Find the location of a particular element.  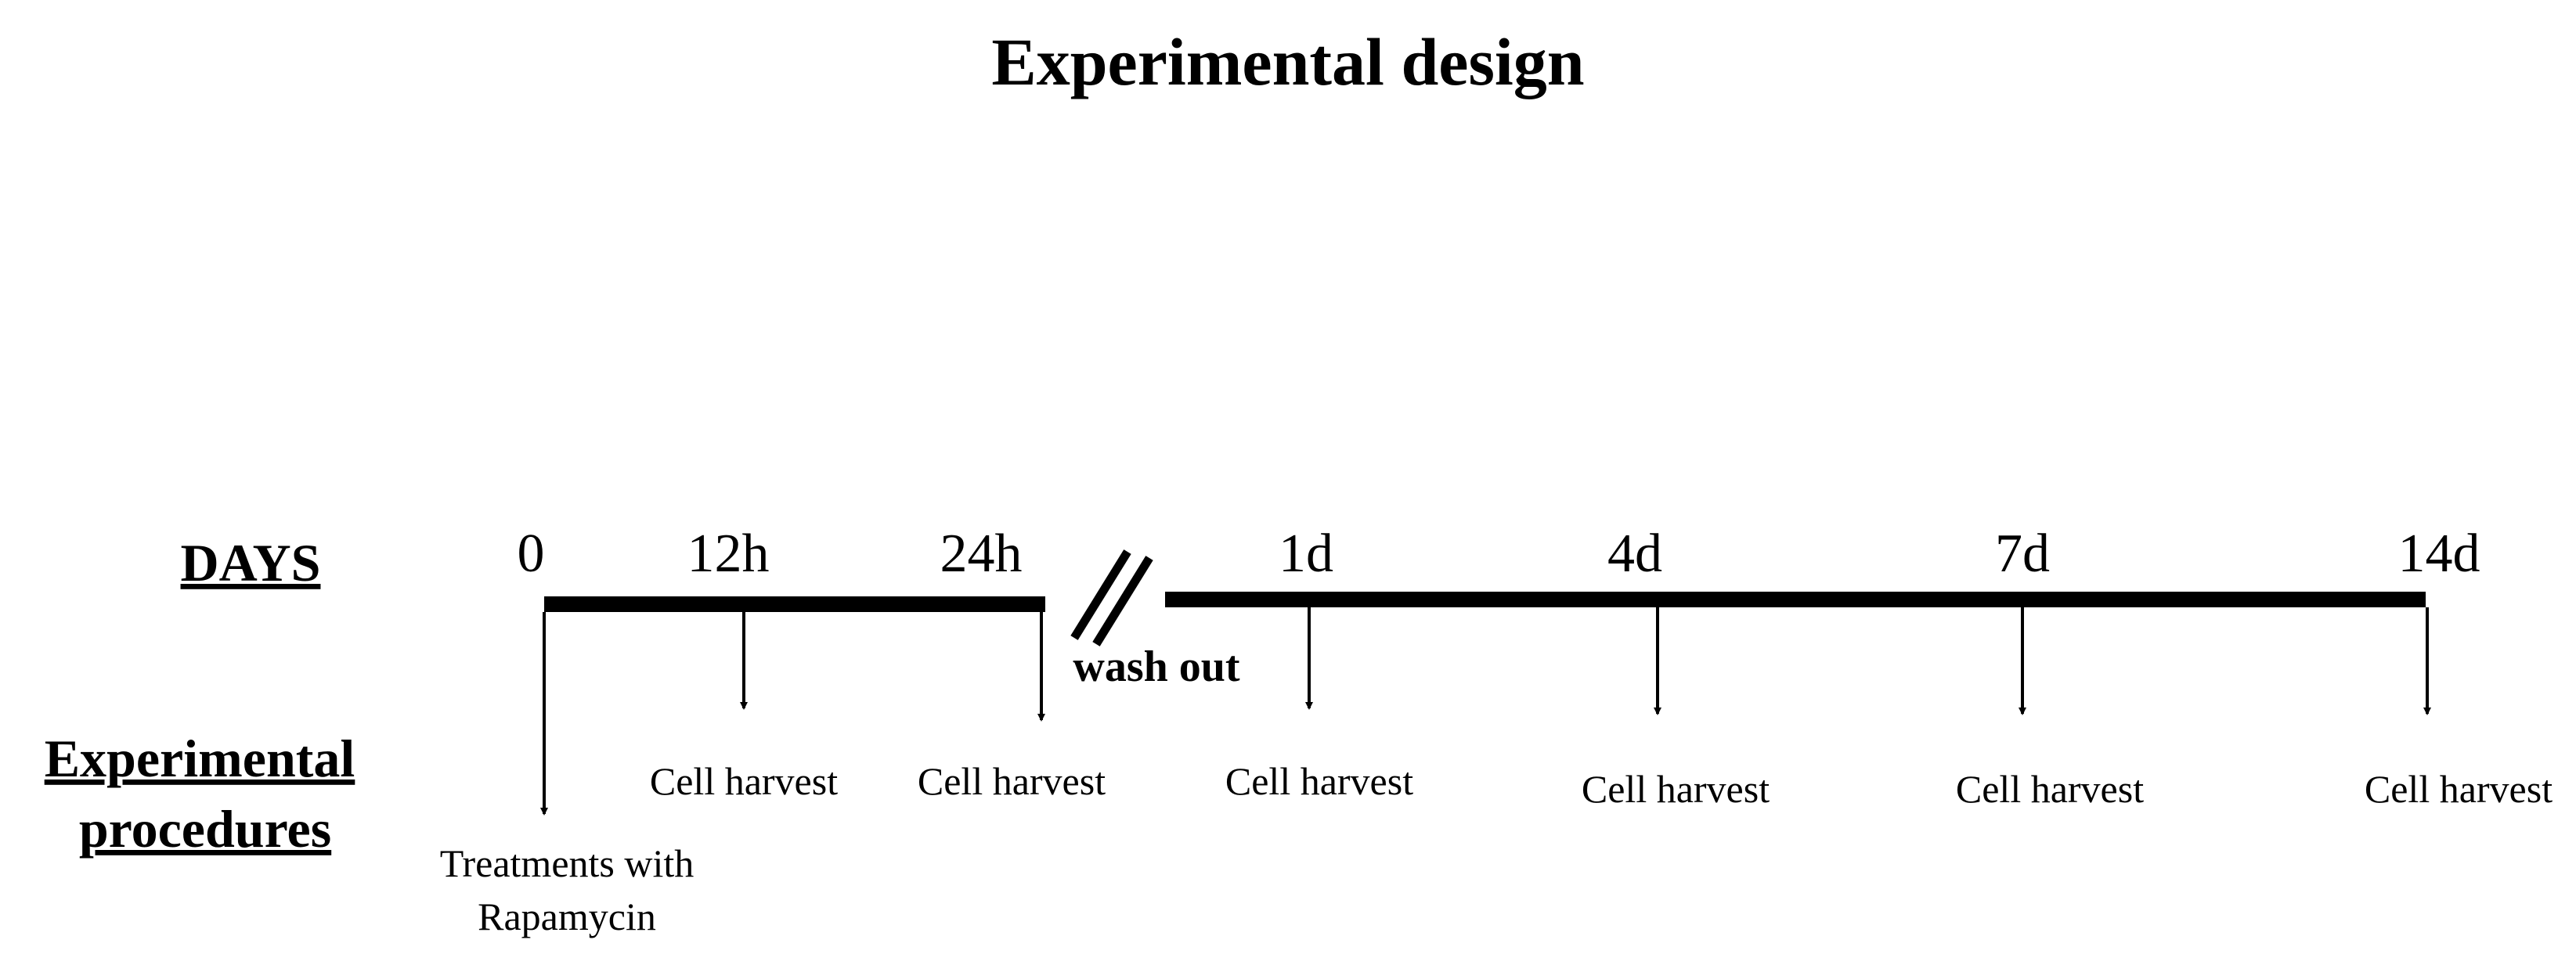

timepoint-24h: 24h is located at coordinates (982, 554).